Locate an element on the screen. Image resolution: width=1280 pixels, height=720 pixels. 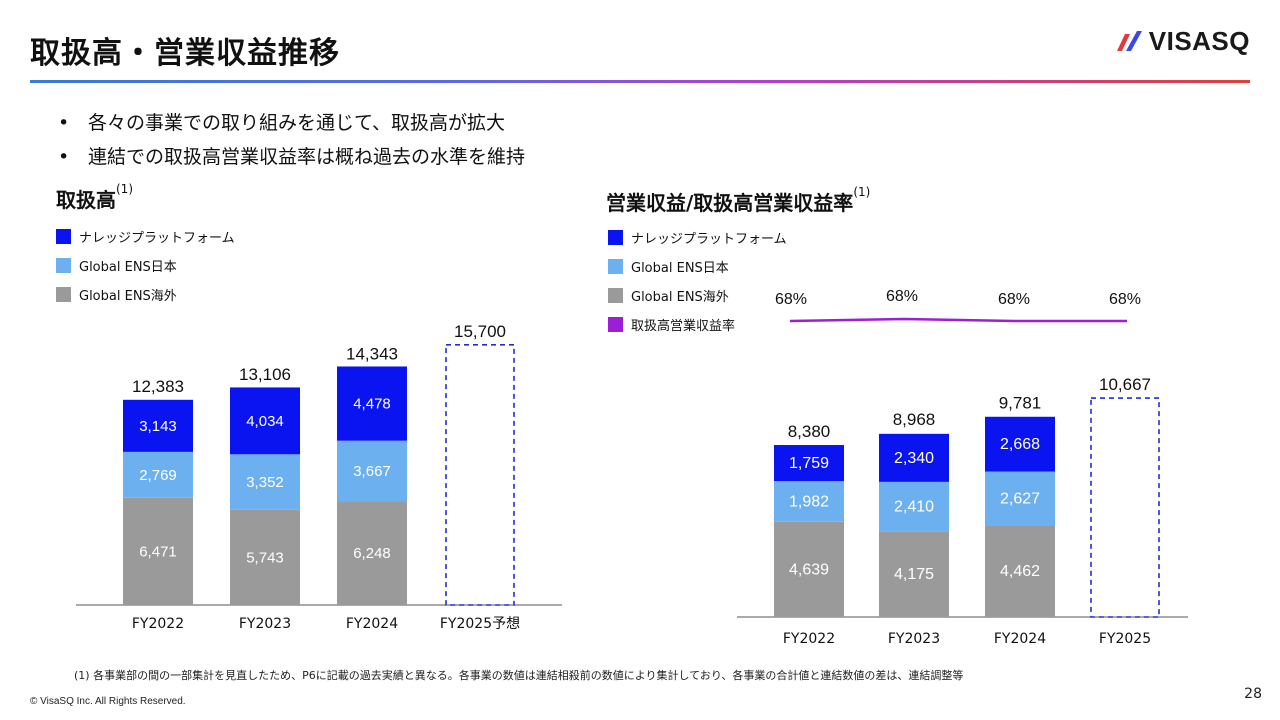
segment-value-label: 3,352 is located at coordinates (265, 482).